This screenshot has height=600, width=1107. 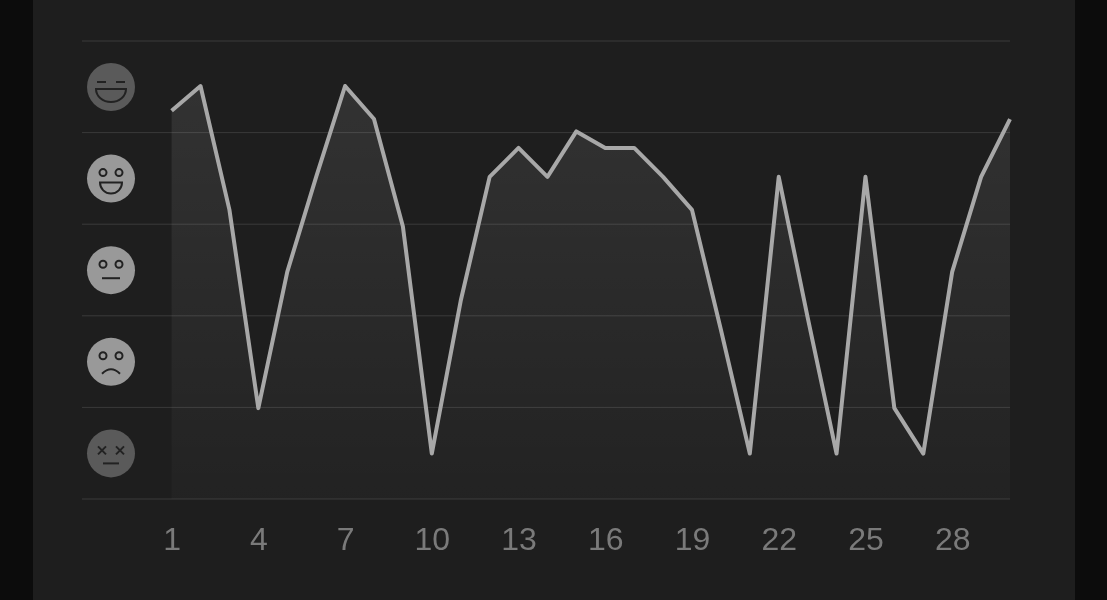 What do you see at coordinates (866, 538) in the screenshot?
I see `x-tick-label: 25` at bounding box center [866, 538].